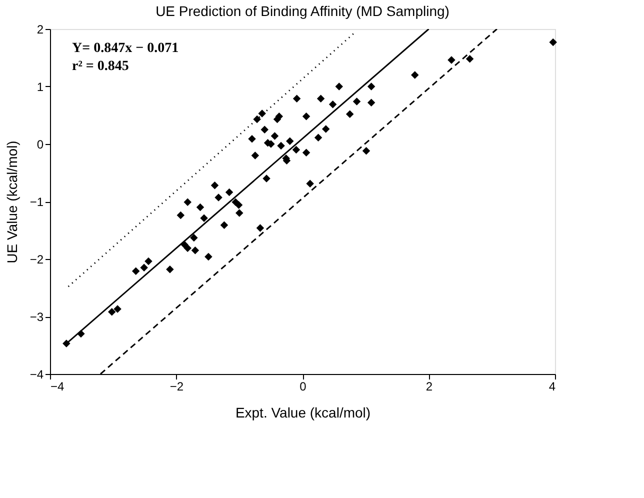 This screenshot has width=644, height=498. I want to click on chart-title: UE Prediction of Binding Affinity (MD Sampling), so click(303, 11).